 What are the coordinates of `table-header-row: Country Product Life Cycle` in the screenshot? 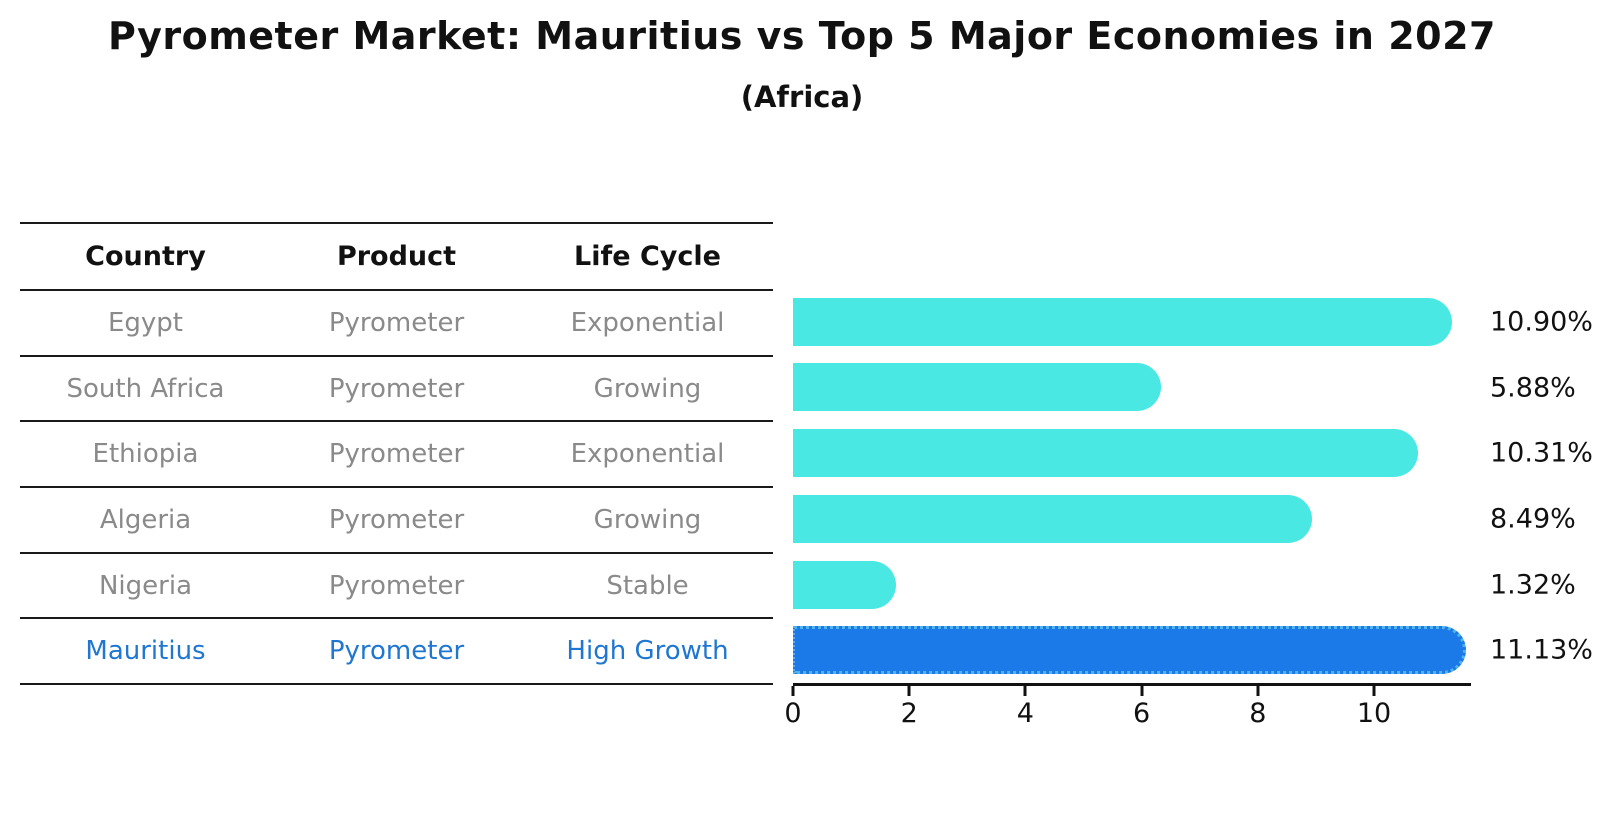 It's located at (396, 257).